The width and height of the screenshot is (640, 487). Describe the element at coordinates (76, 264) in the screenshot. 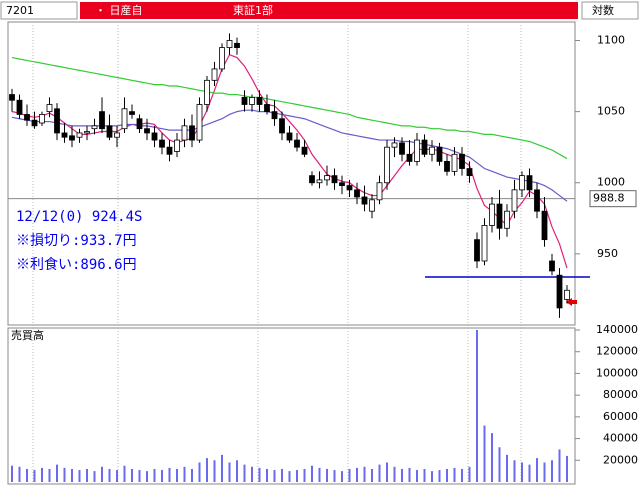

I see `annotation: ※利食い:896.6円` at that location.